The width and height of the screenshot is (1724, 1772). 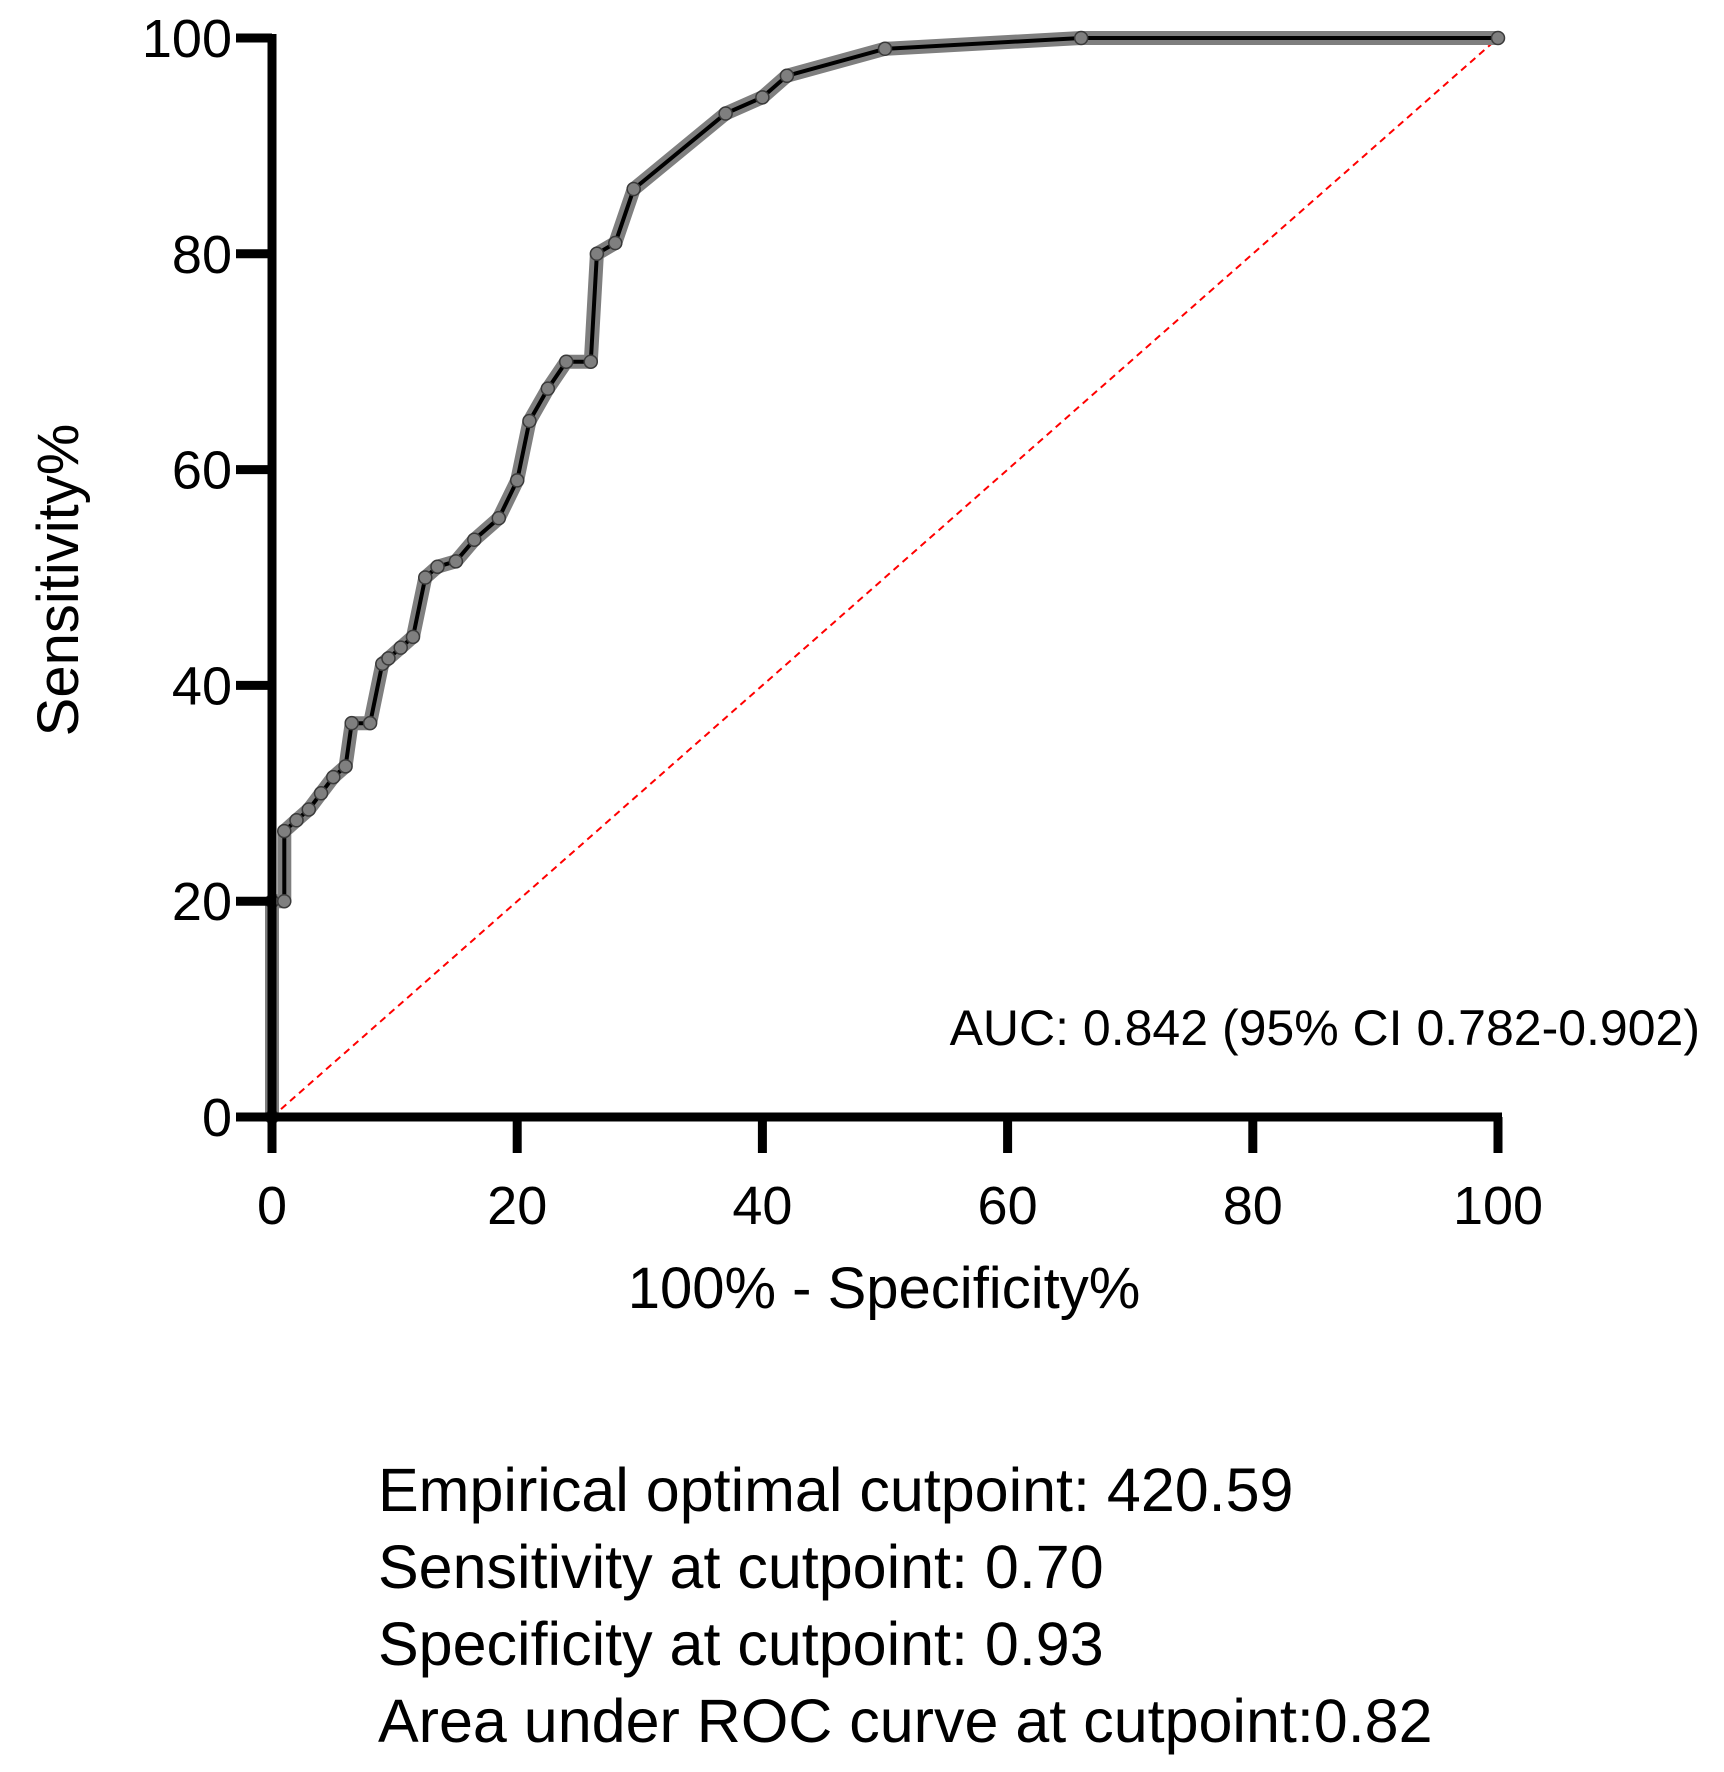 What do you see at coordinates (202, 255) in the screenshot?
I see `y-tick-label: 80` at bounding box center [202, 255].